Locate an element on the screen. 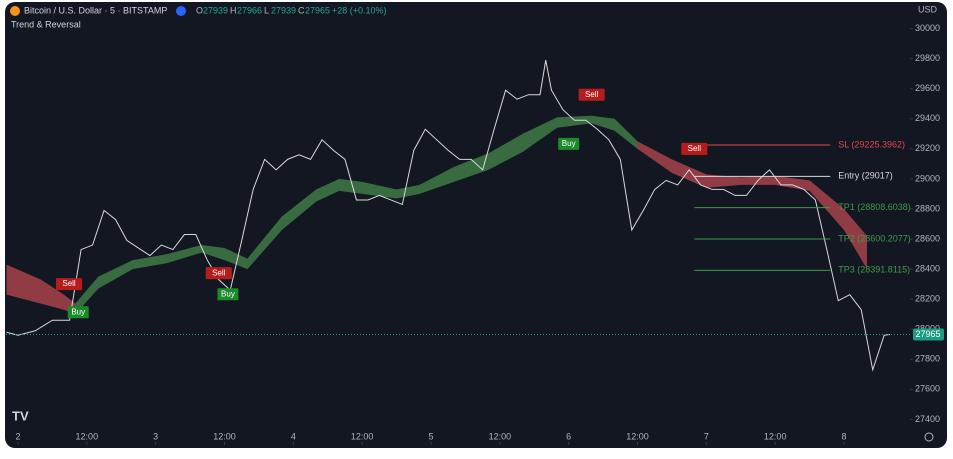 This screenshot has width=953, height=459. ohlc-key: O is located at coordinates (199, 10).